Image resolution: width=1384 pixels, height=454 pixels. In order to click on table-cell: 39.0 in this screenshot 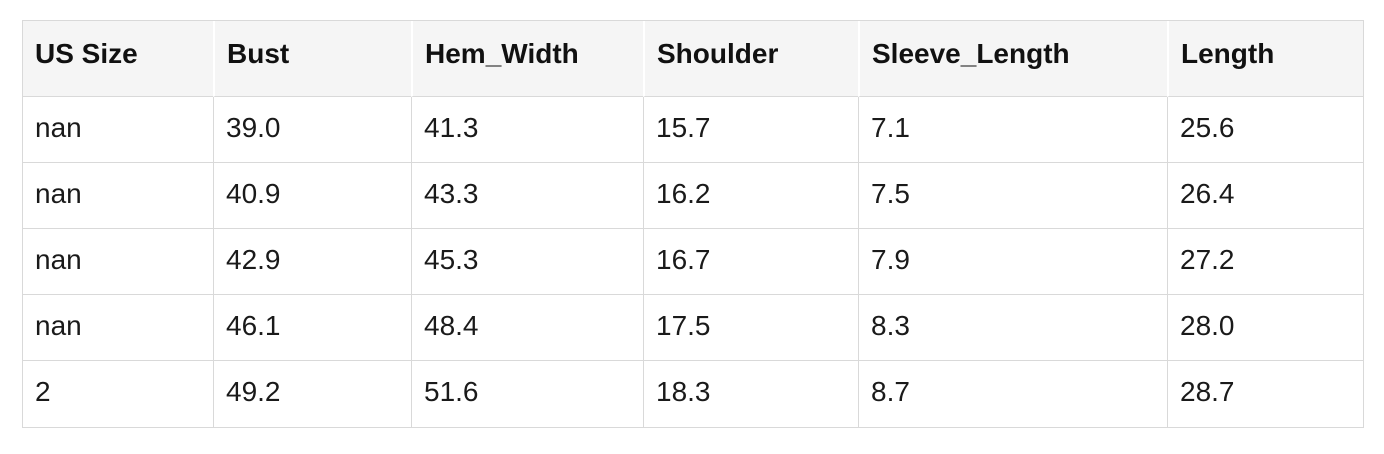, I will do `click(312, 130)`.